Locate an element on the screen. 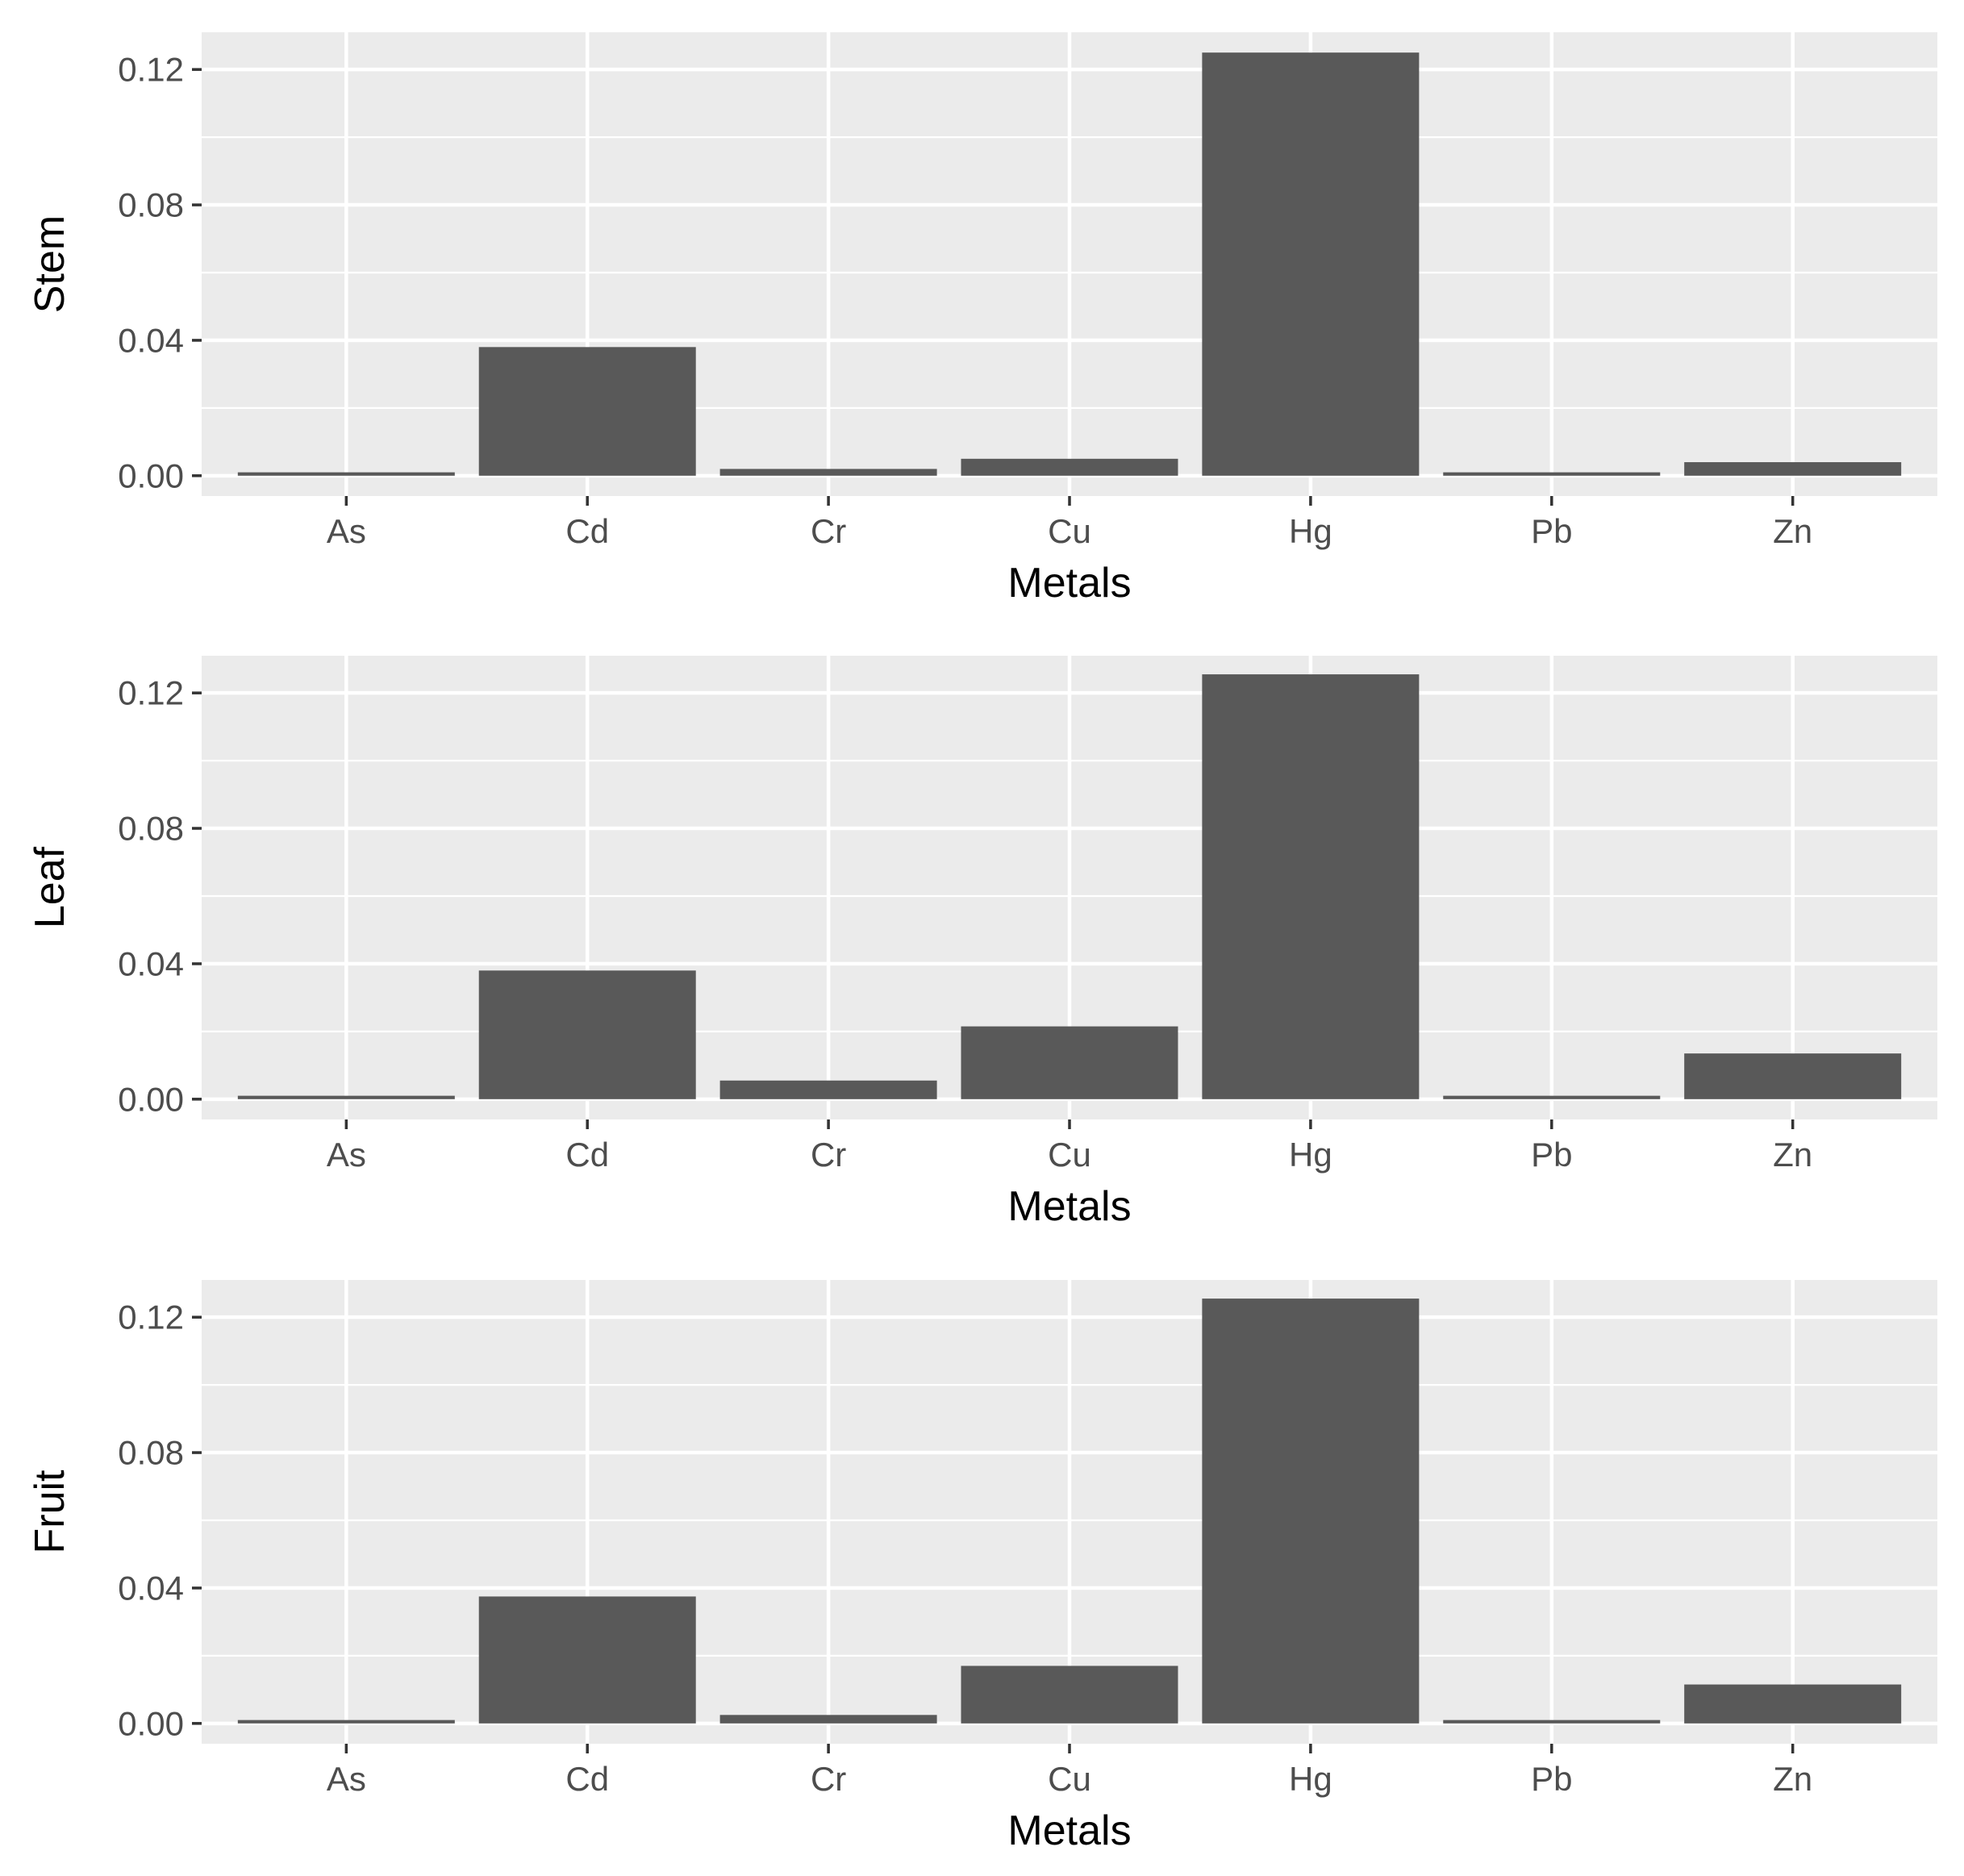 The width and height of the screenshot is (1964, 1876). y-axis-title: Leaf is located at coordinates (50, 887).